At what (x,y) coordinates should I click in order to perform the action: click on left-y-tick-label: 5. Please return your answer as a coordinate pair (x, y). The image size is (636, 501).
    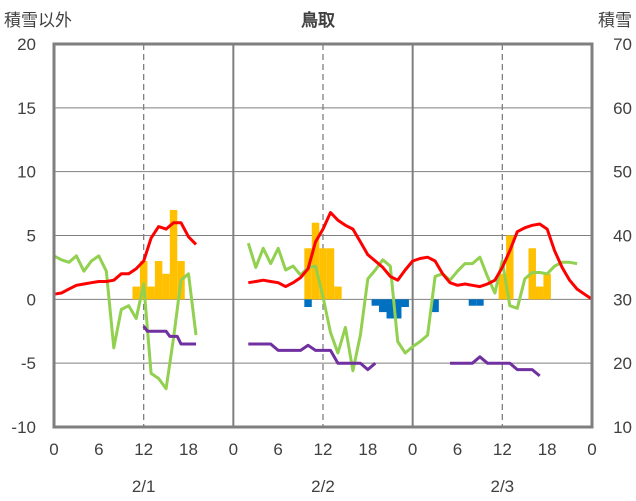
    Looking at the image, I should click on (31, 236).